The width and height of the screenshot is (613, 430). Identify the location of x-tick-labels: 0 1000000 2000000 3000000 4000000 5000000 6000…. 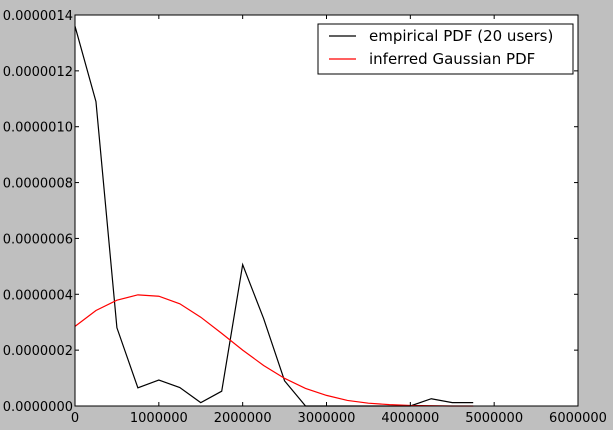
(339, 418).